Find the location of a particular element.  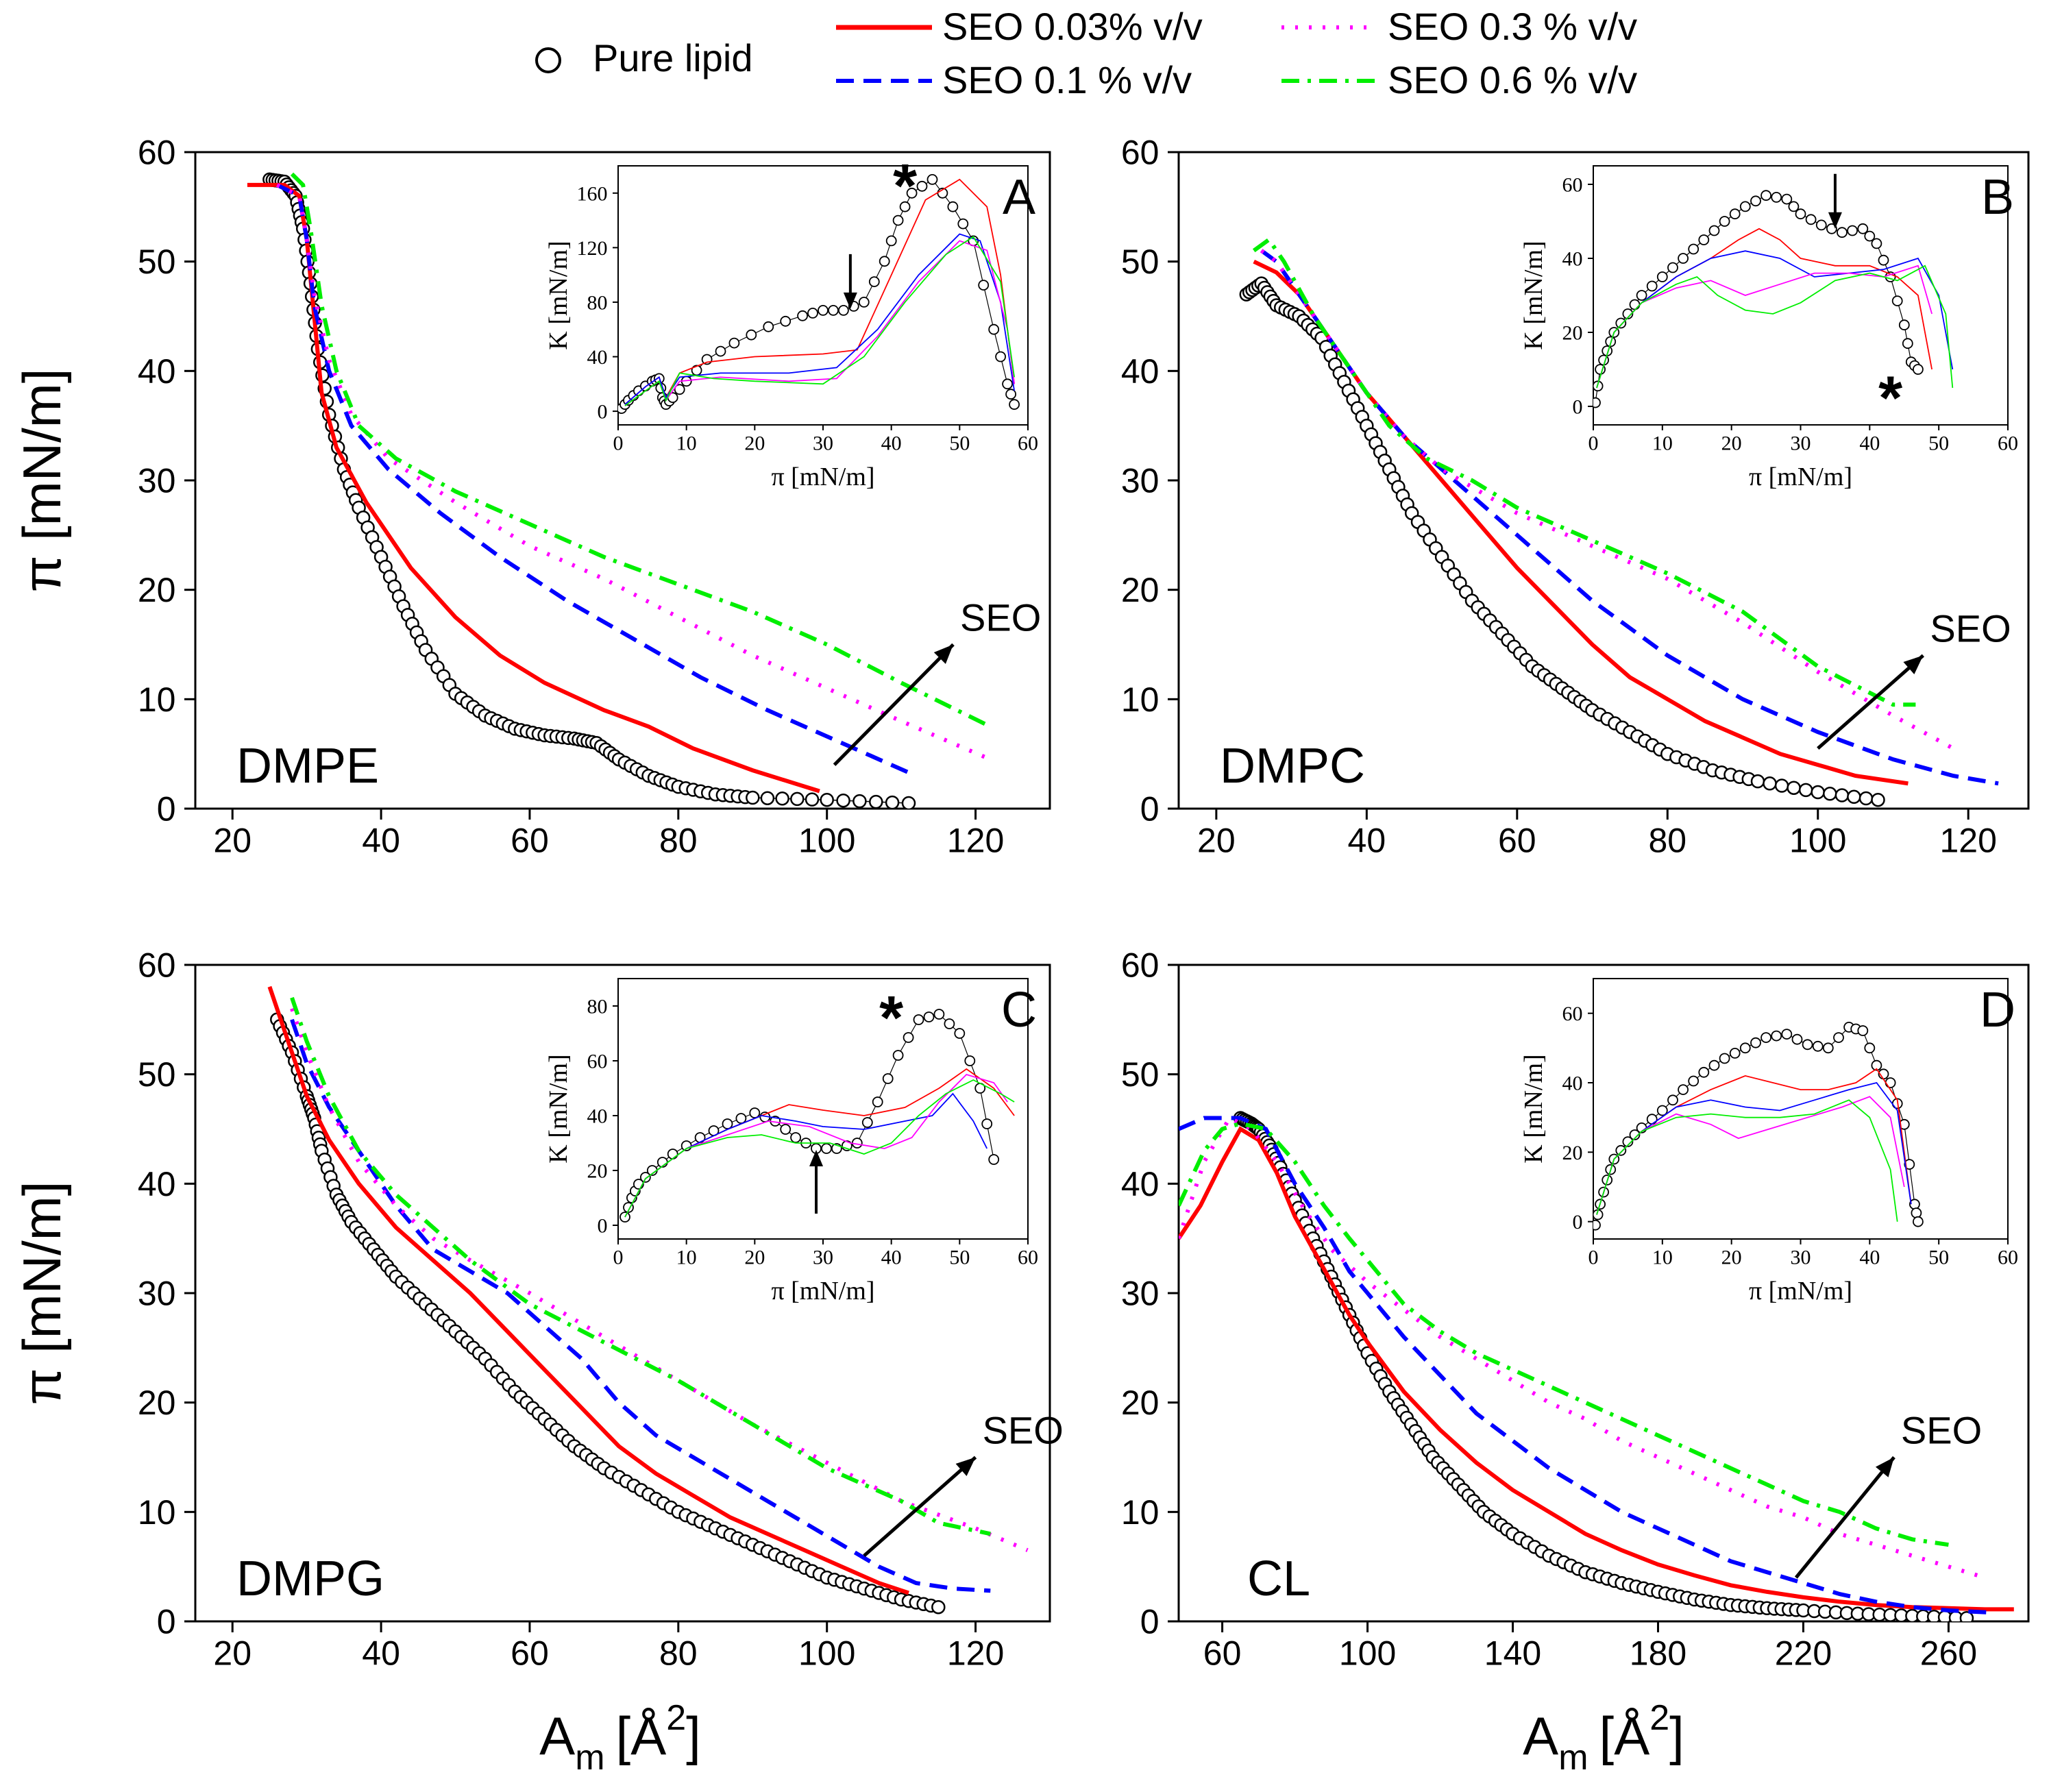

panel-D-y-tick-label: 0 is located at coordinates (1150, 1622).